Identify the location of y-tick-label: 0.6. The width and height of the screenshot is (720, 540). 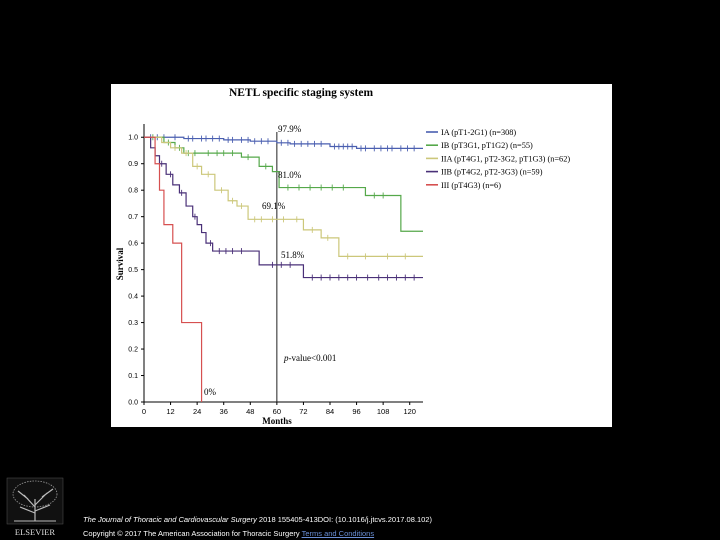
(133, 244).